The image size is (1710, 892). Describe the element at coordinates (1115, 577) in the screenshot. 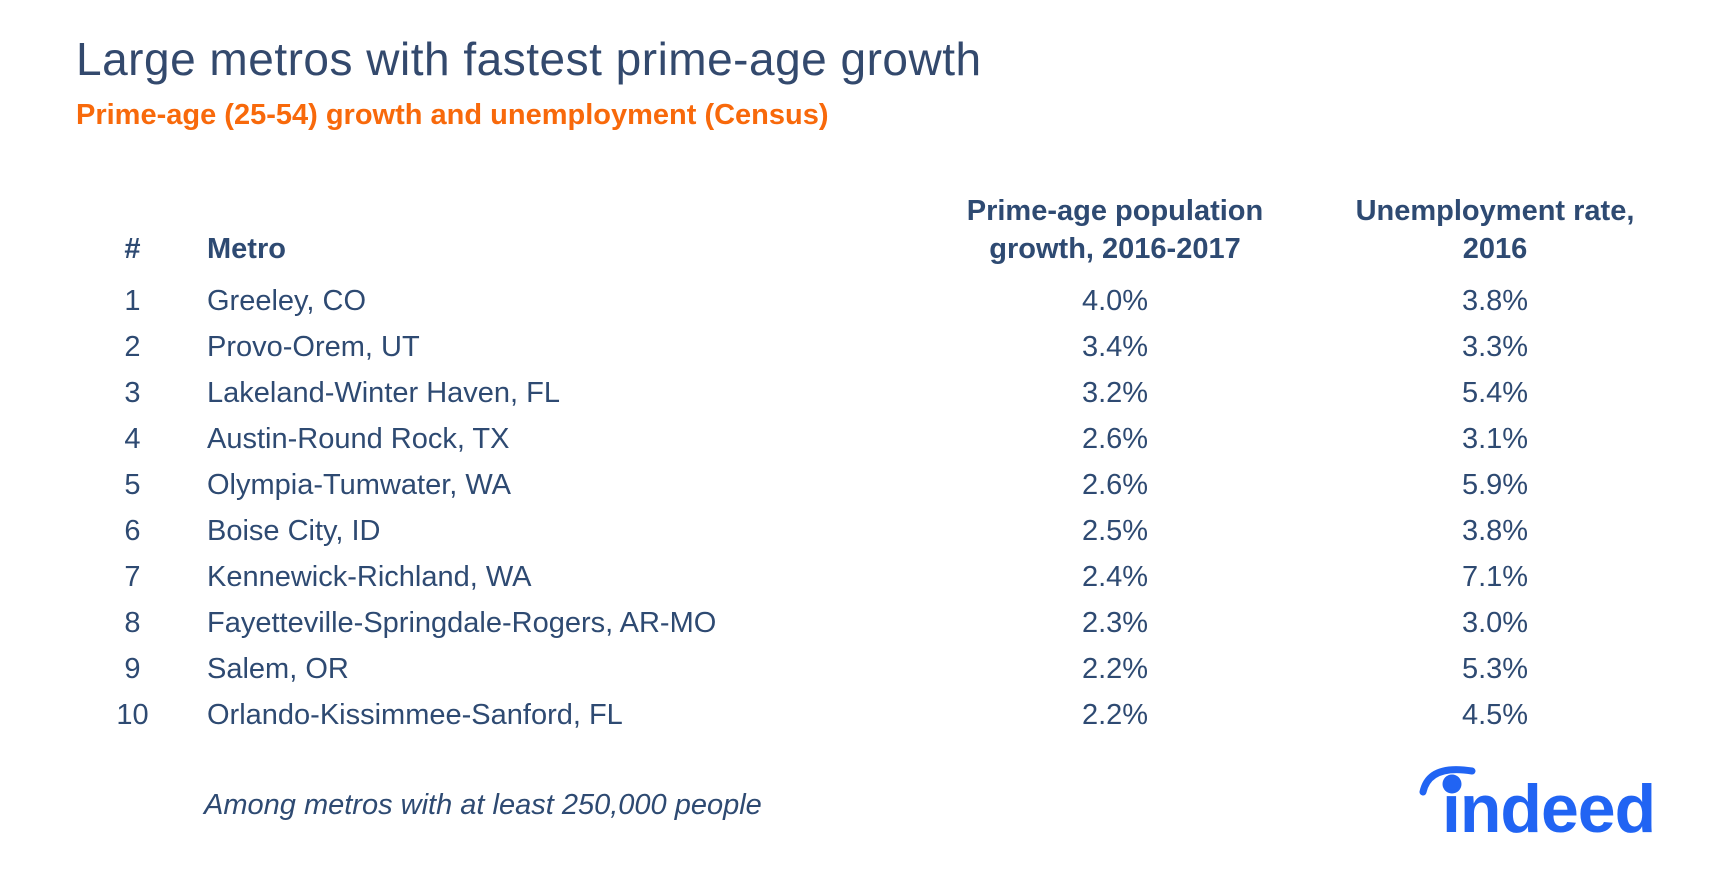

I see `growth-cell: 2.4%` at that location.